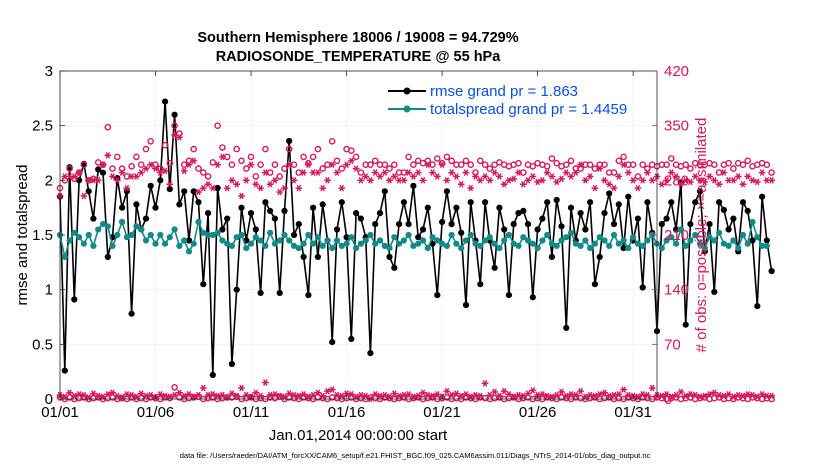  I want to click on y2-tick-label: 0, so click(668, 399).